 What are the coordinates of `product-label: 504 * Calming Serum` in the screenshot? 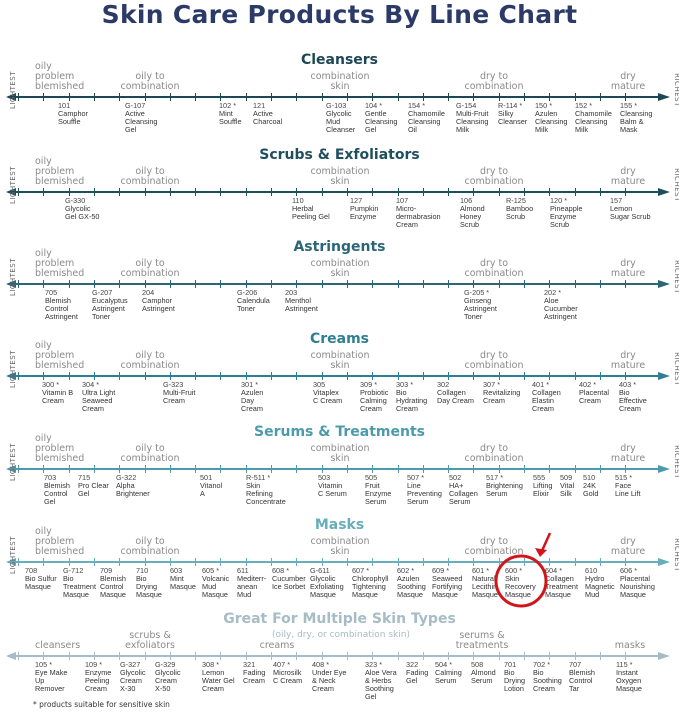 It's located at (448, 673).